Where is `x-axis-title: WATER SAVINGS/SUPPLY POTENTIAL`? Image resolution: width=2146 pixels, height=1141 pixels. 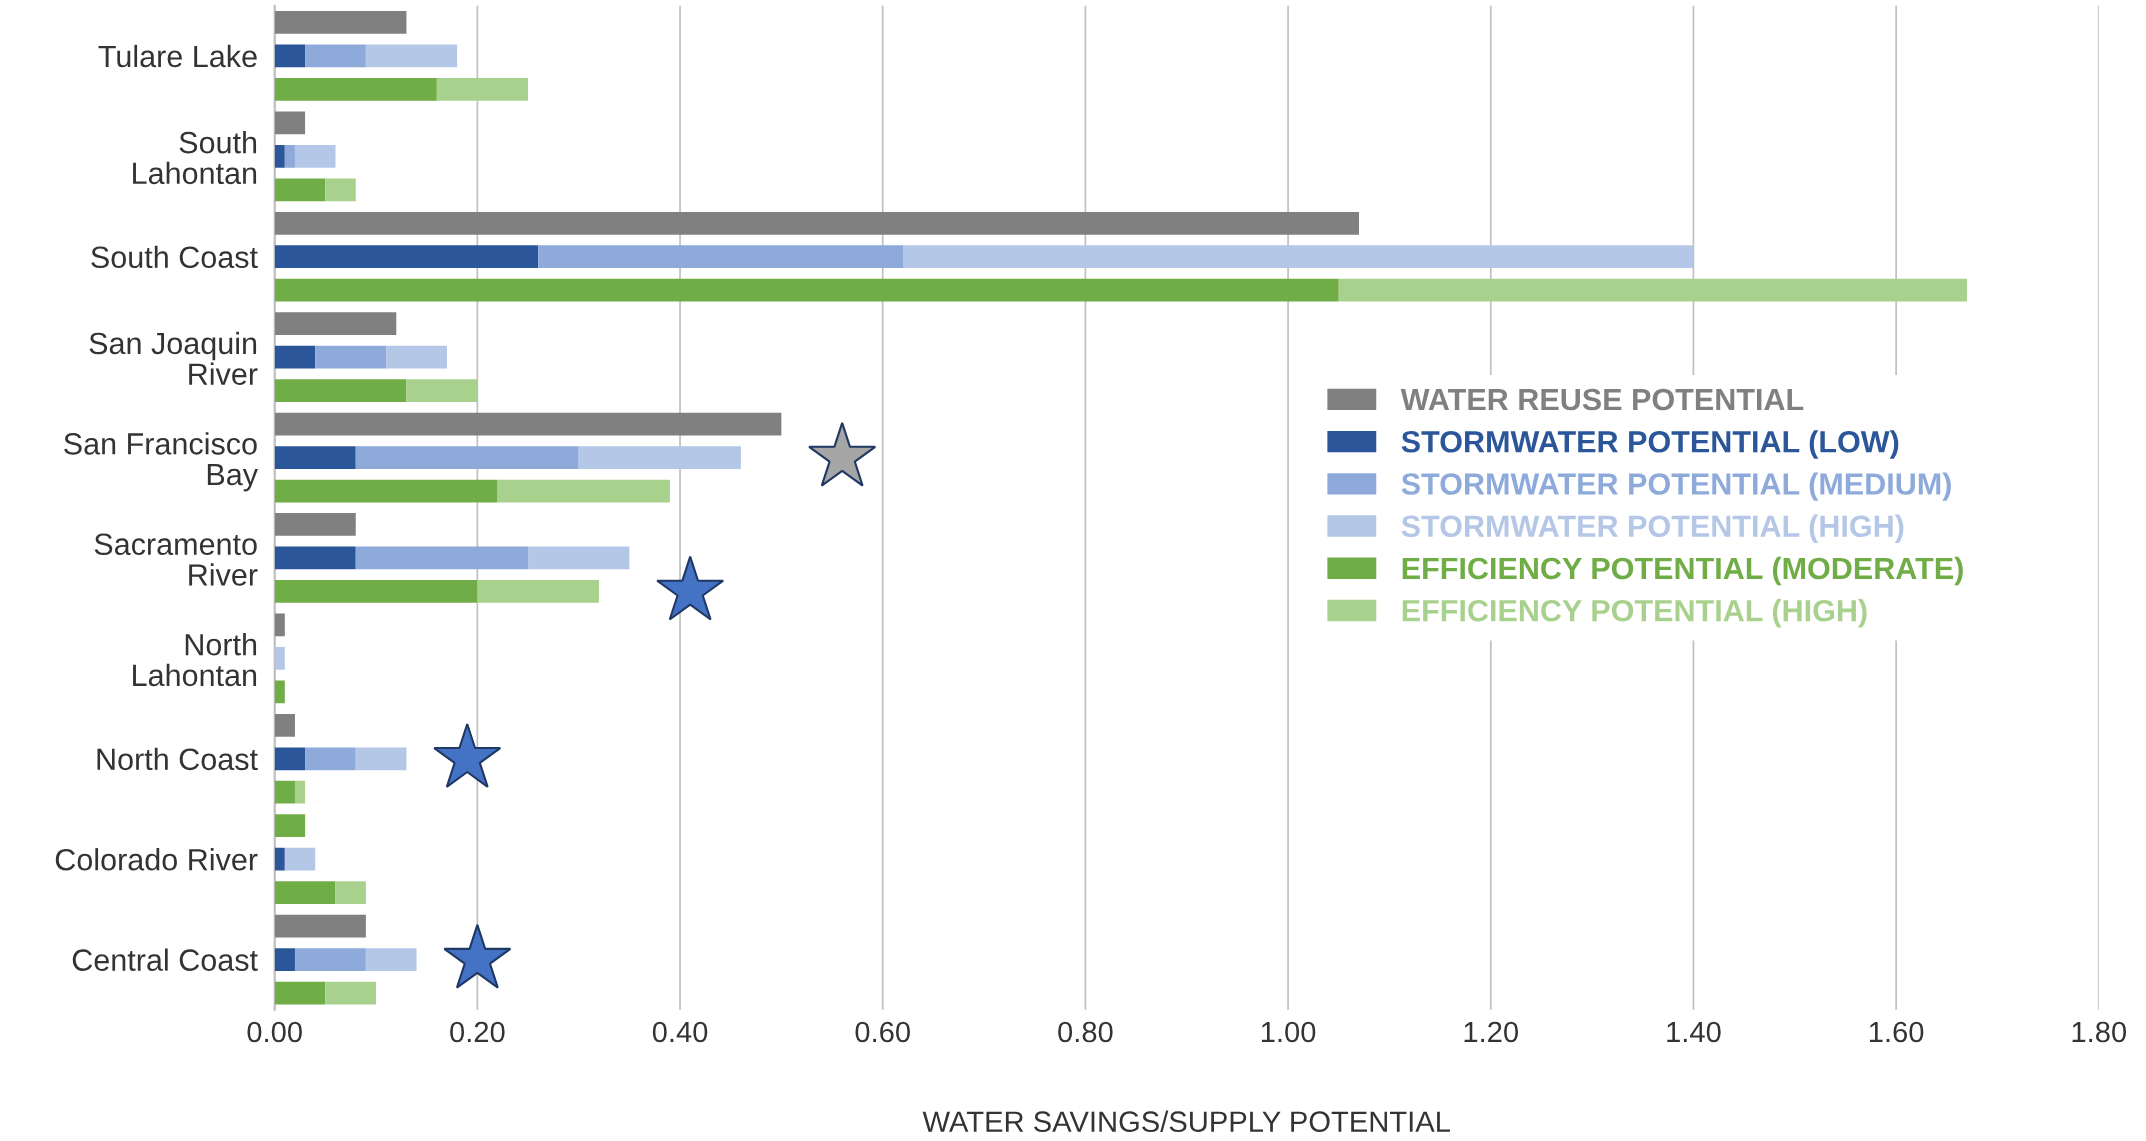 x-axis-title: WATER SAVINGS/SUPPLY POTENTIAL is located at coordinates (1186, 1121).